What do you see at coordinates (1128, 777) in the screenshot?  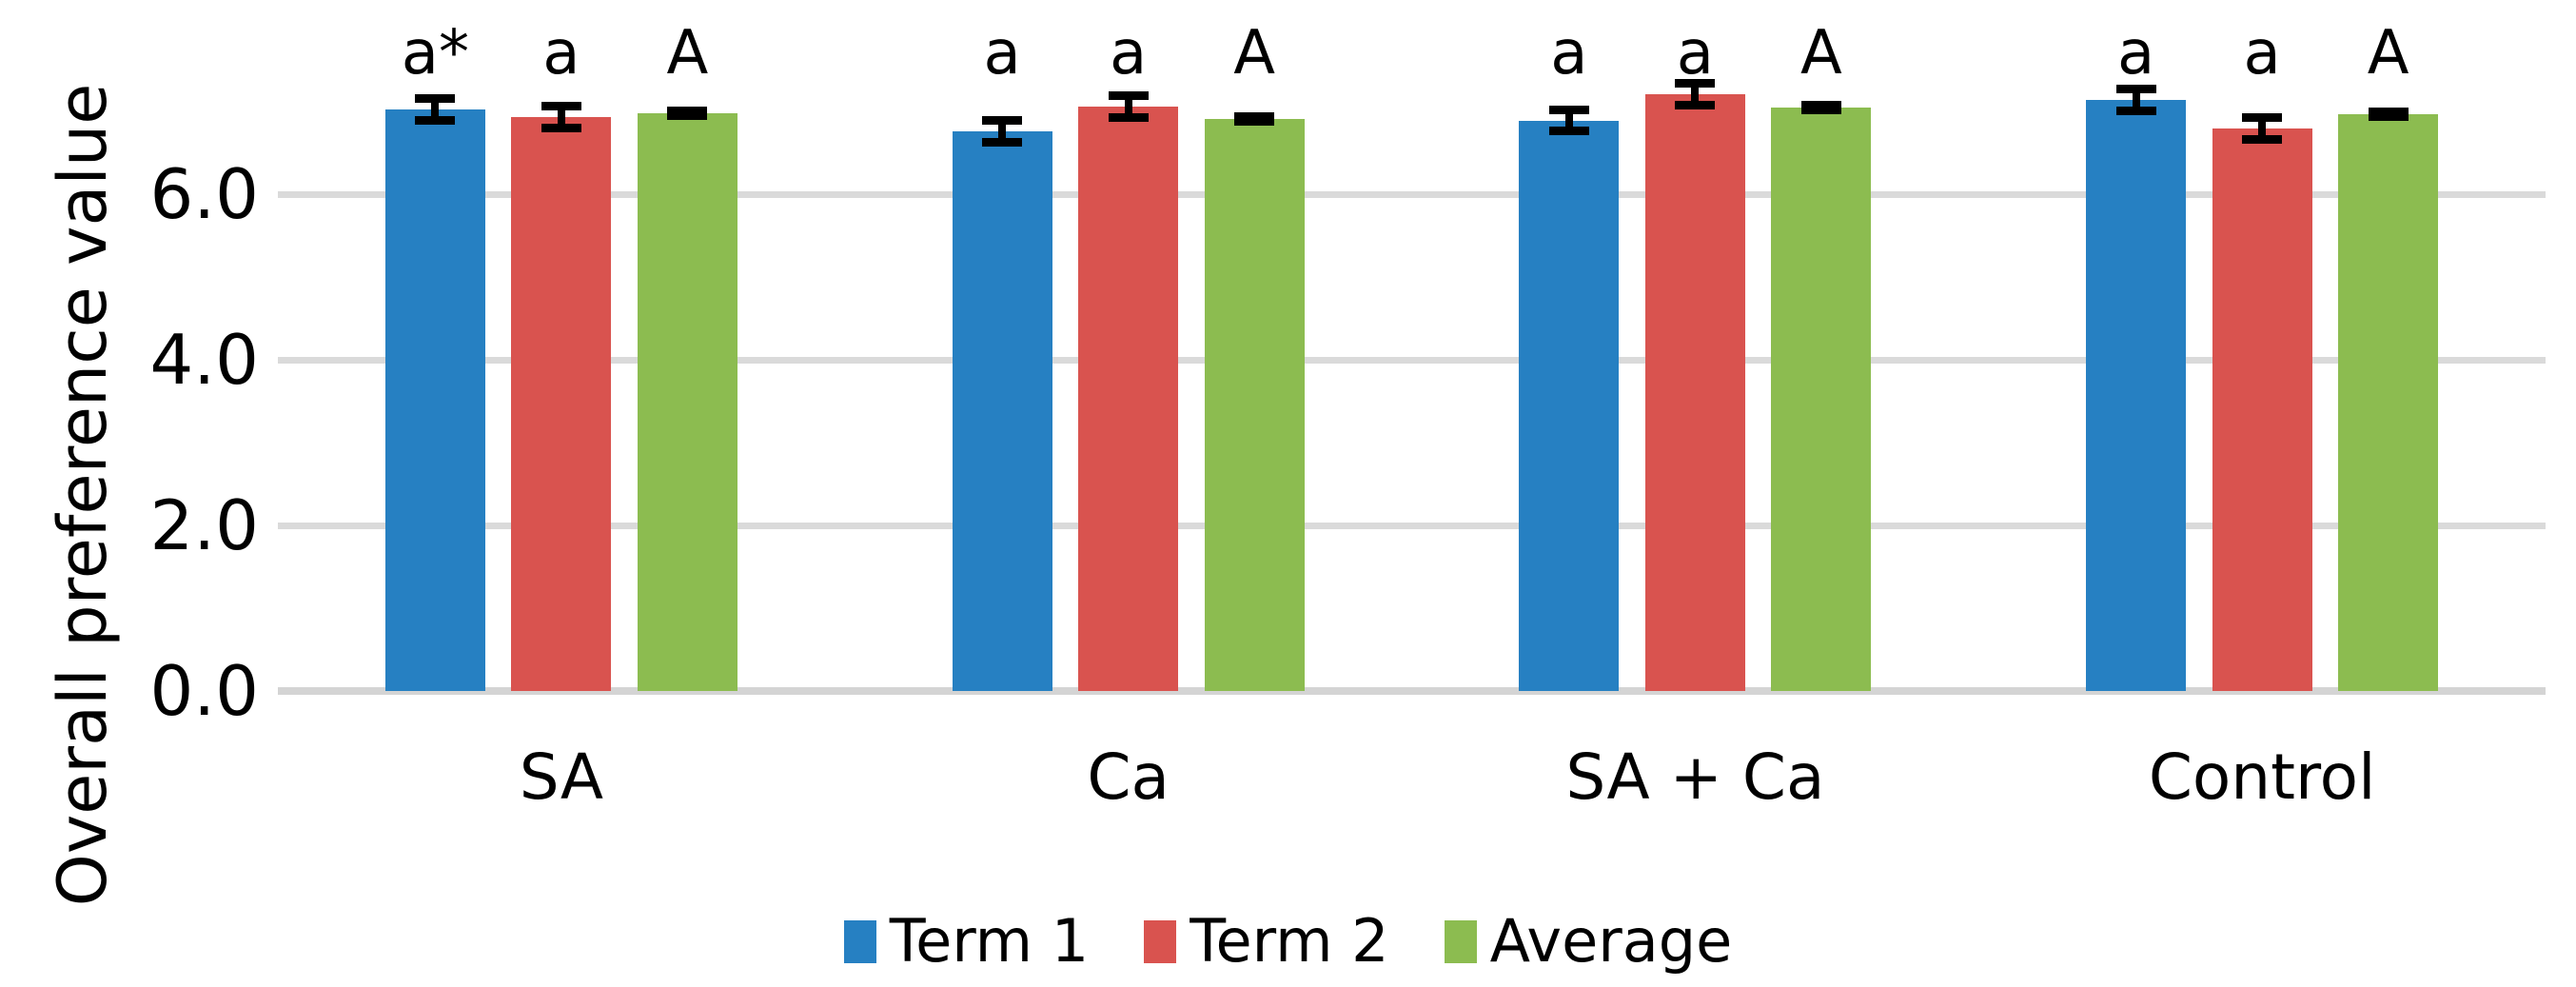 I see `x-axis-label: Ca` at bounding box center [1128, 777].